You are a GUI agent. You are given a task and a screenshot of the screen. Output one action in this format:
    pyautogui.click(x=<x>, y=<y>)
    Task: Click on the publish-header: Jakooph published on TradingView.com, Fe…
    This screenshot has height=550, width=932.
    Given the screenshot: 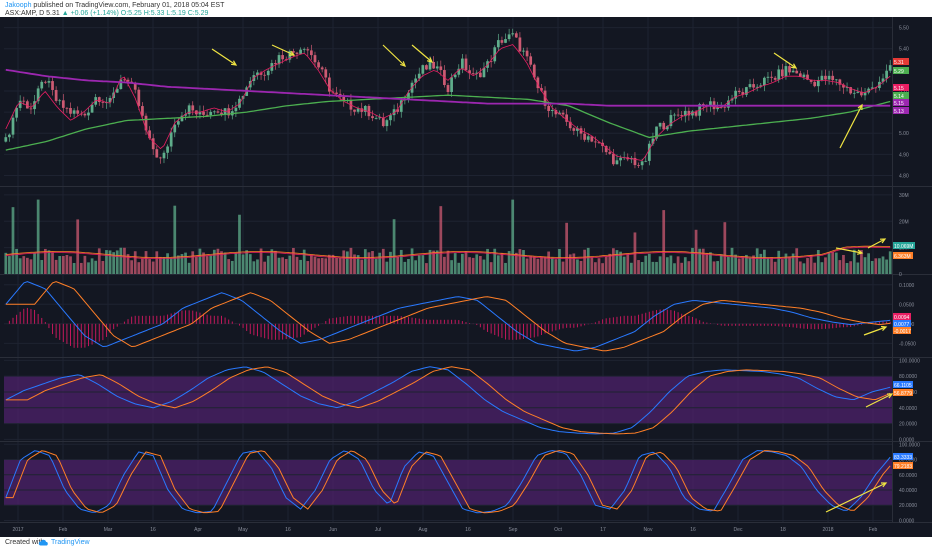 What is the action you would take?
    pyautogui.click(x=466, y=9)
    